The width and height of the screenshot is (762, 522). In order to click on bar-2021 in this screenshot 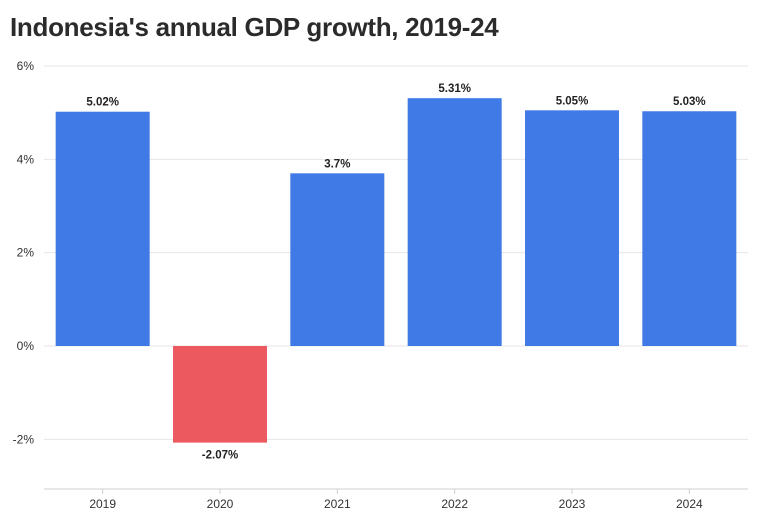, I will do `click(337, 259)`.